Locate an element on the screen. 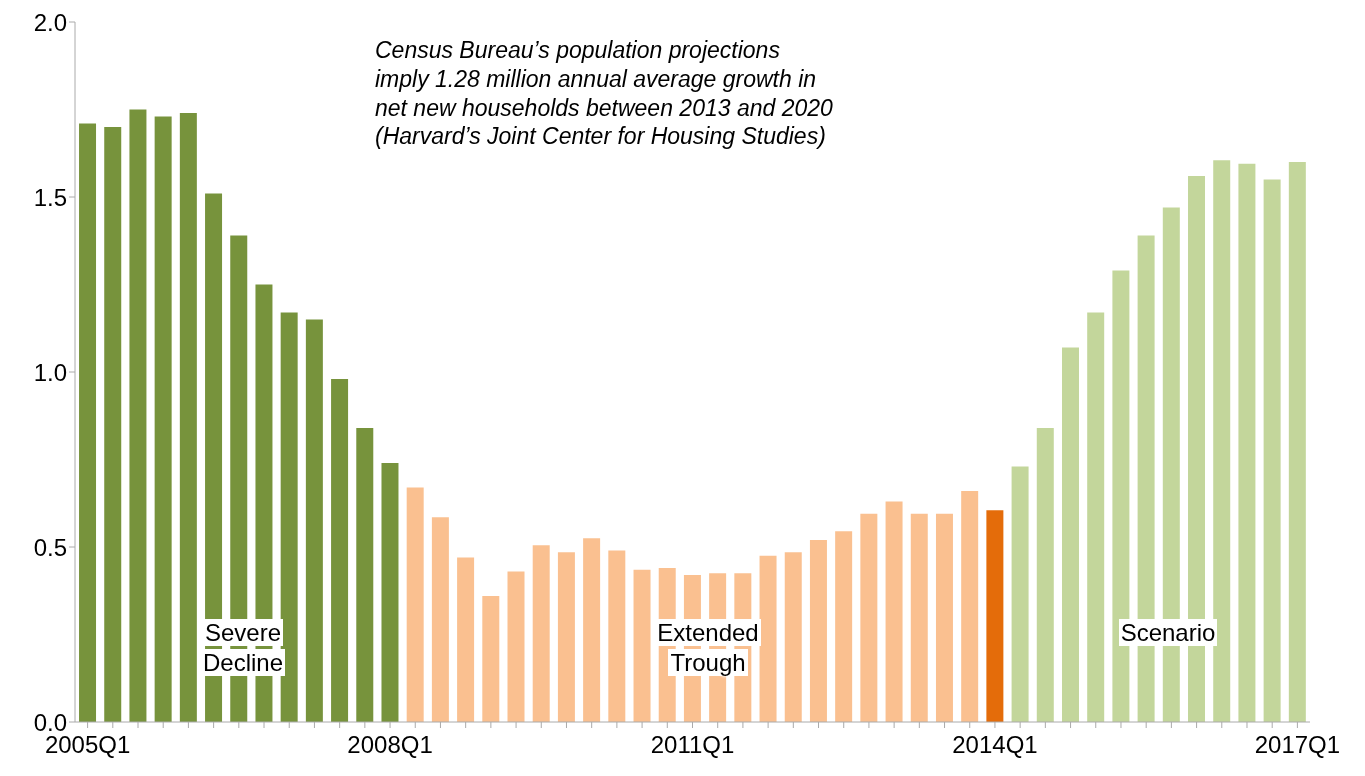  annotation: Census Bureau’s population projections imply 1.28 million annual average growth in net new households between 2013 and 2020 (Harvard’s Joint Center for Housing Studies) is located at coordinates (604, 93).